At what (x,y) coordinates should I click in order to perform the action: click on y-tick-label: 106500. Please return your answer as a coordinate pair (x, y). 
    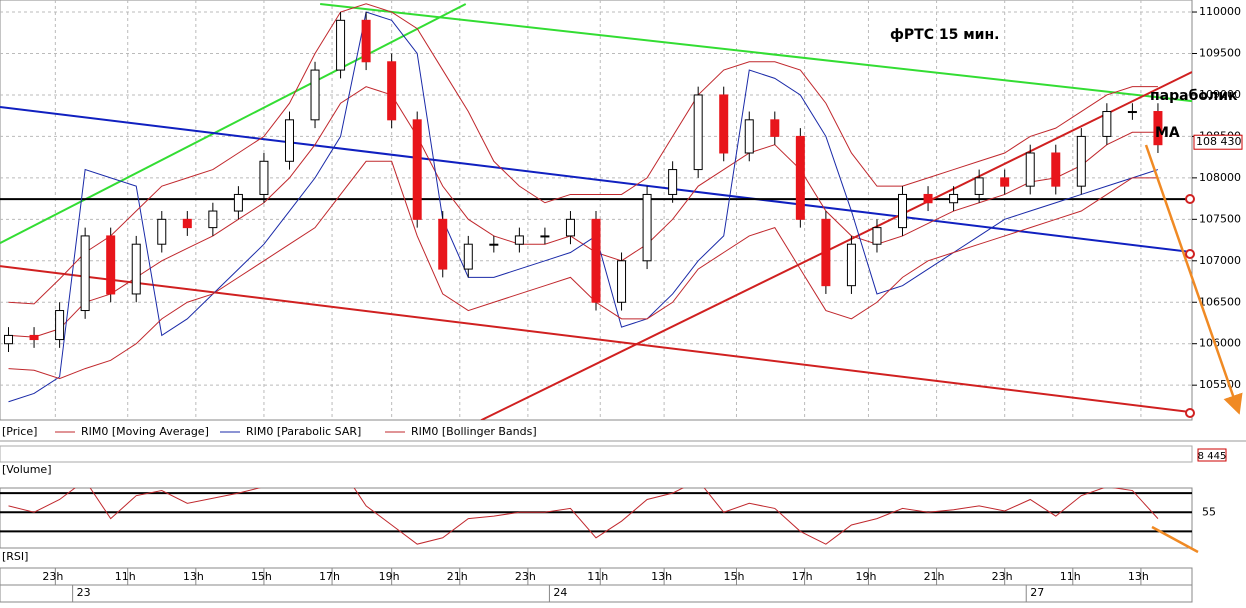
    Looking at the image, I should click on (1220, 301).